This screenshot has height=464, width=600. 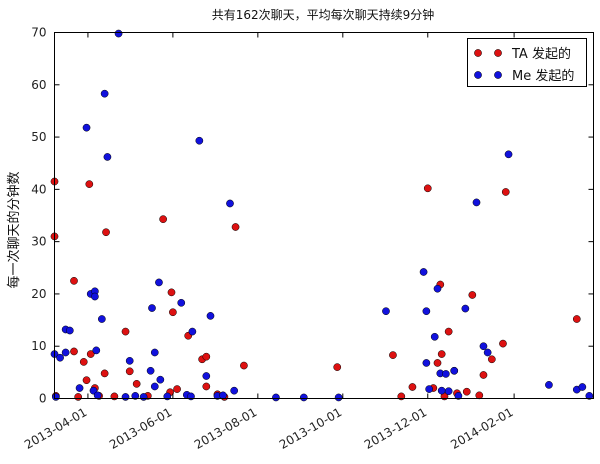 What do you see at coordinates (481, 428) in the screenshot?
I see `x-tick-label: 2014-02-01` at bounding box center [481, 428].